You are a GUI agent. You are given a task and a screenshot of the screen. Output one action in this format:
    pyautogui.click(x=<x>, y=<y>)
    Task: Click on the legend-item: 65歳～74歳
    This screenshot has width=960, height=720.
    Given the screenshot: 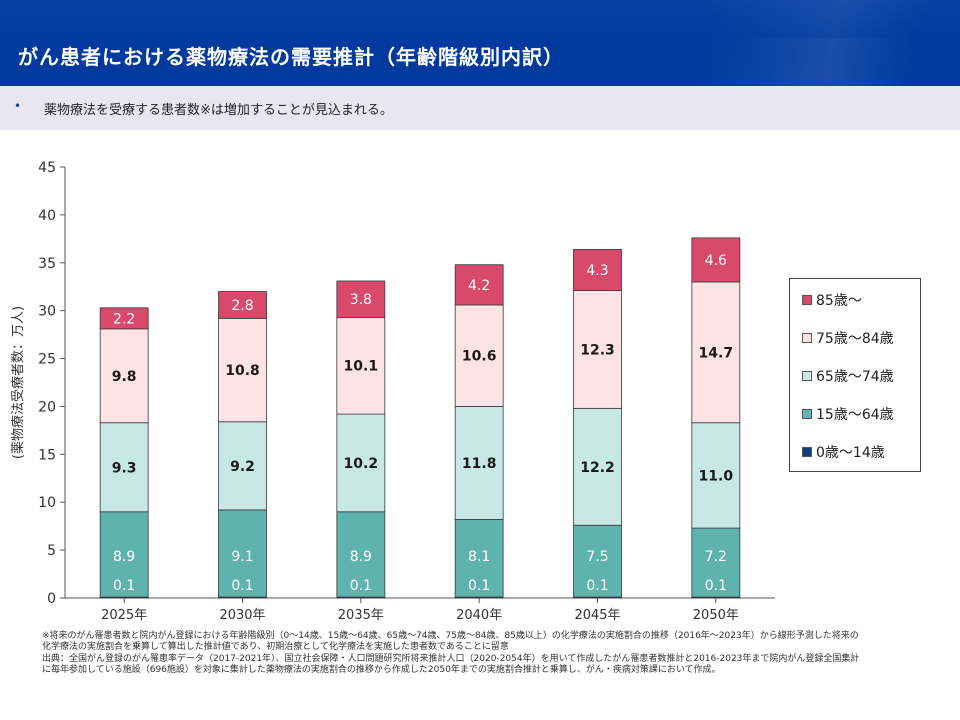 What is the action you would take?
    pyautogui.click(x=848, y=376)
    